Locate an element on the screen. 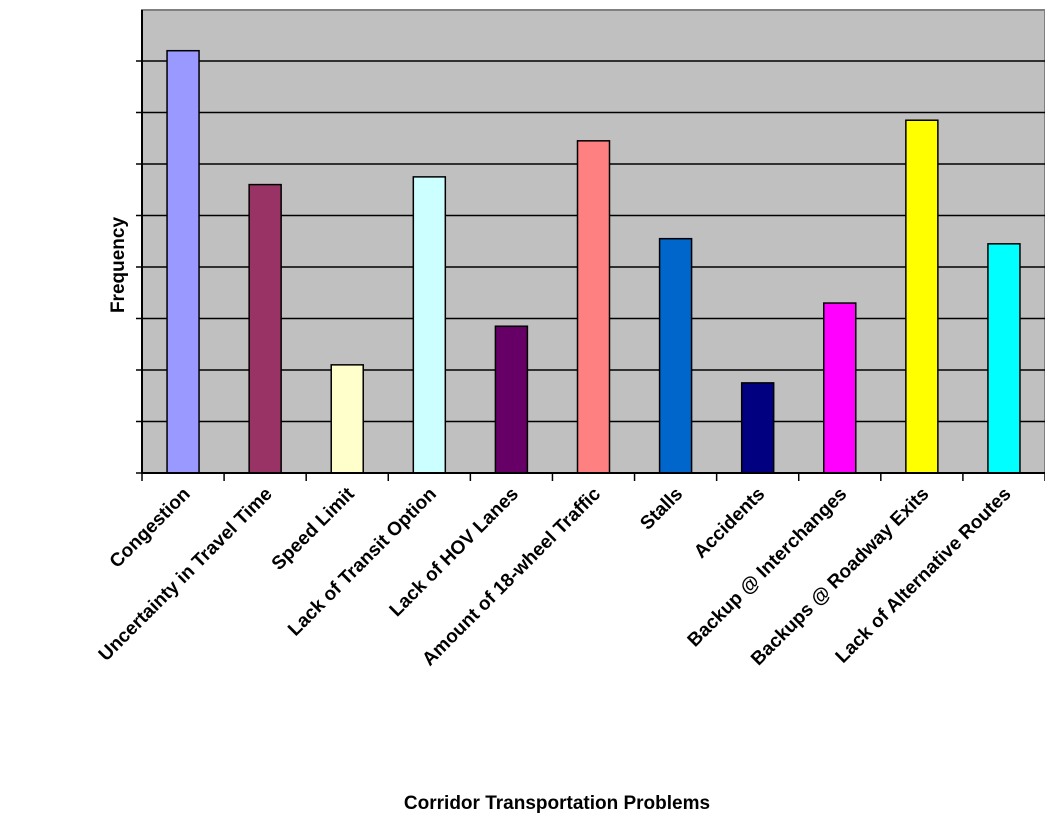 The width and height of the screenshot is (1045, 821). category-label: Stalls is located at coordinates (661, 509).